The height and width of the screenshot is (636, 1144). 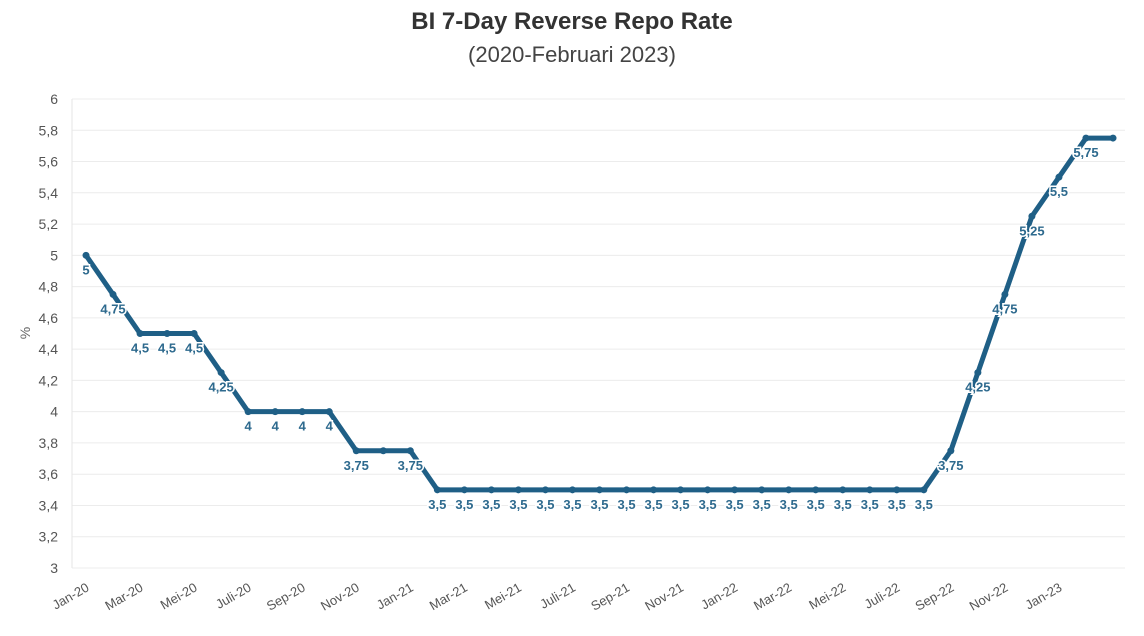 I want to click on x-tick-label: Jan-21, so click(x=395, y=596).